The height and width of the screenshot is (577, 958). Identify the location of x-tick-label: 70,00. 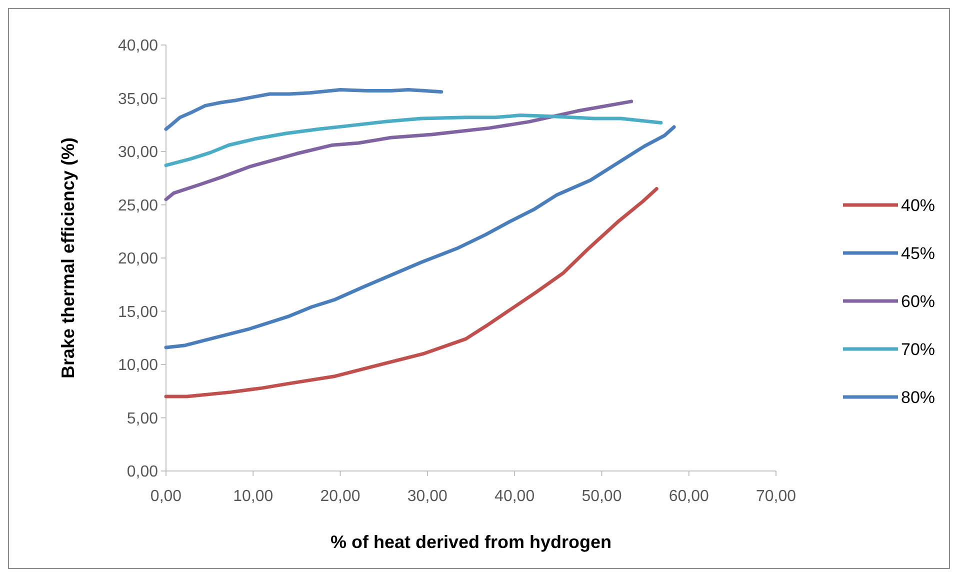
(776, 496).